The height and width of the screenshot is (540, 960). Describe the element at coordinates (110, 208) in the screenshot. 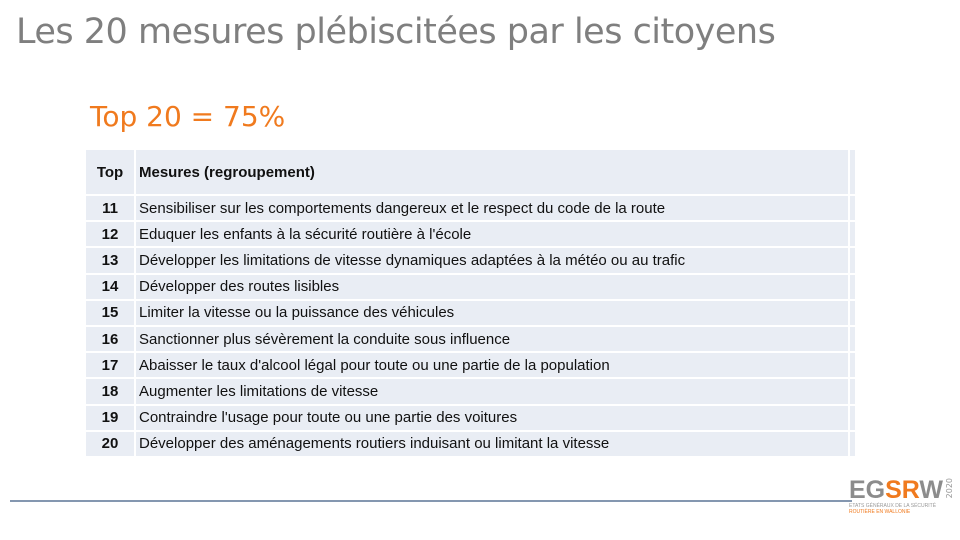

I see `row-rank: 11` at that location.